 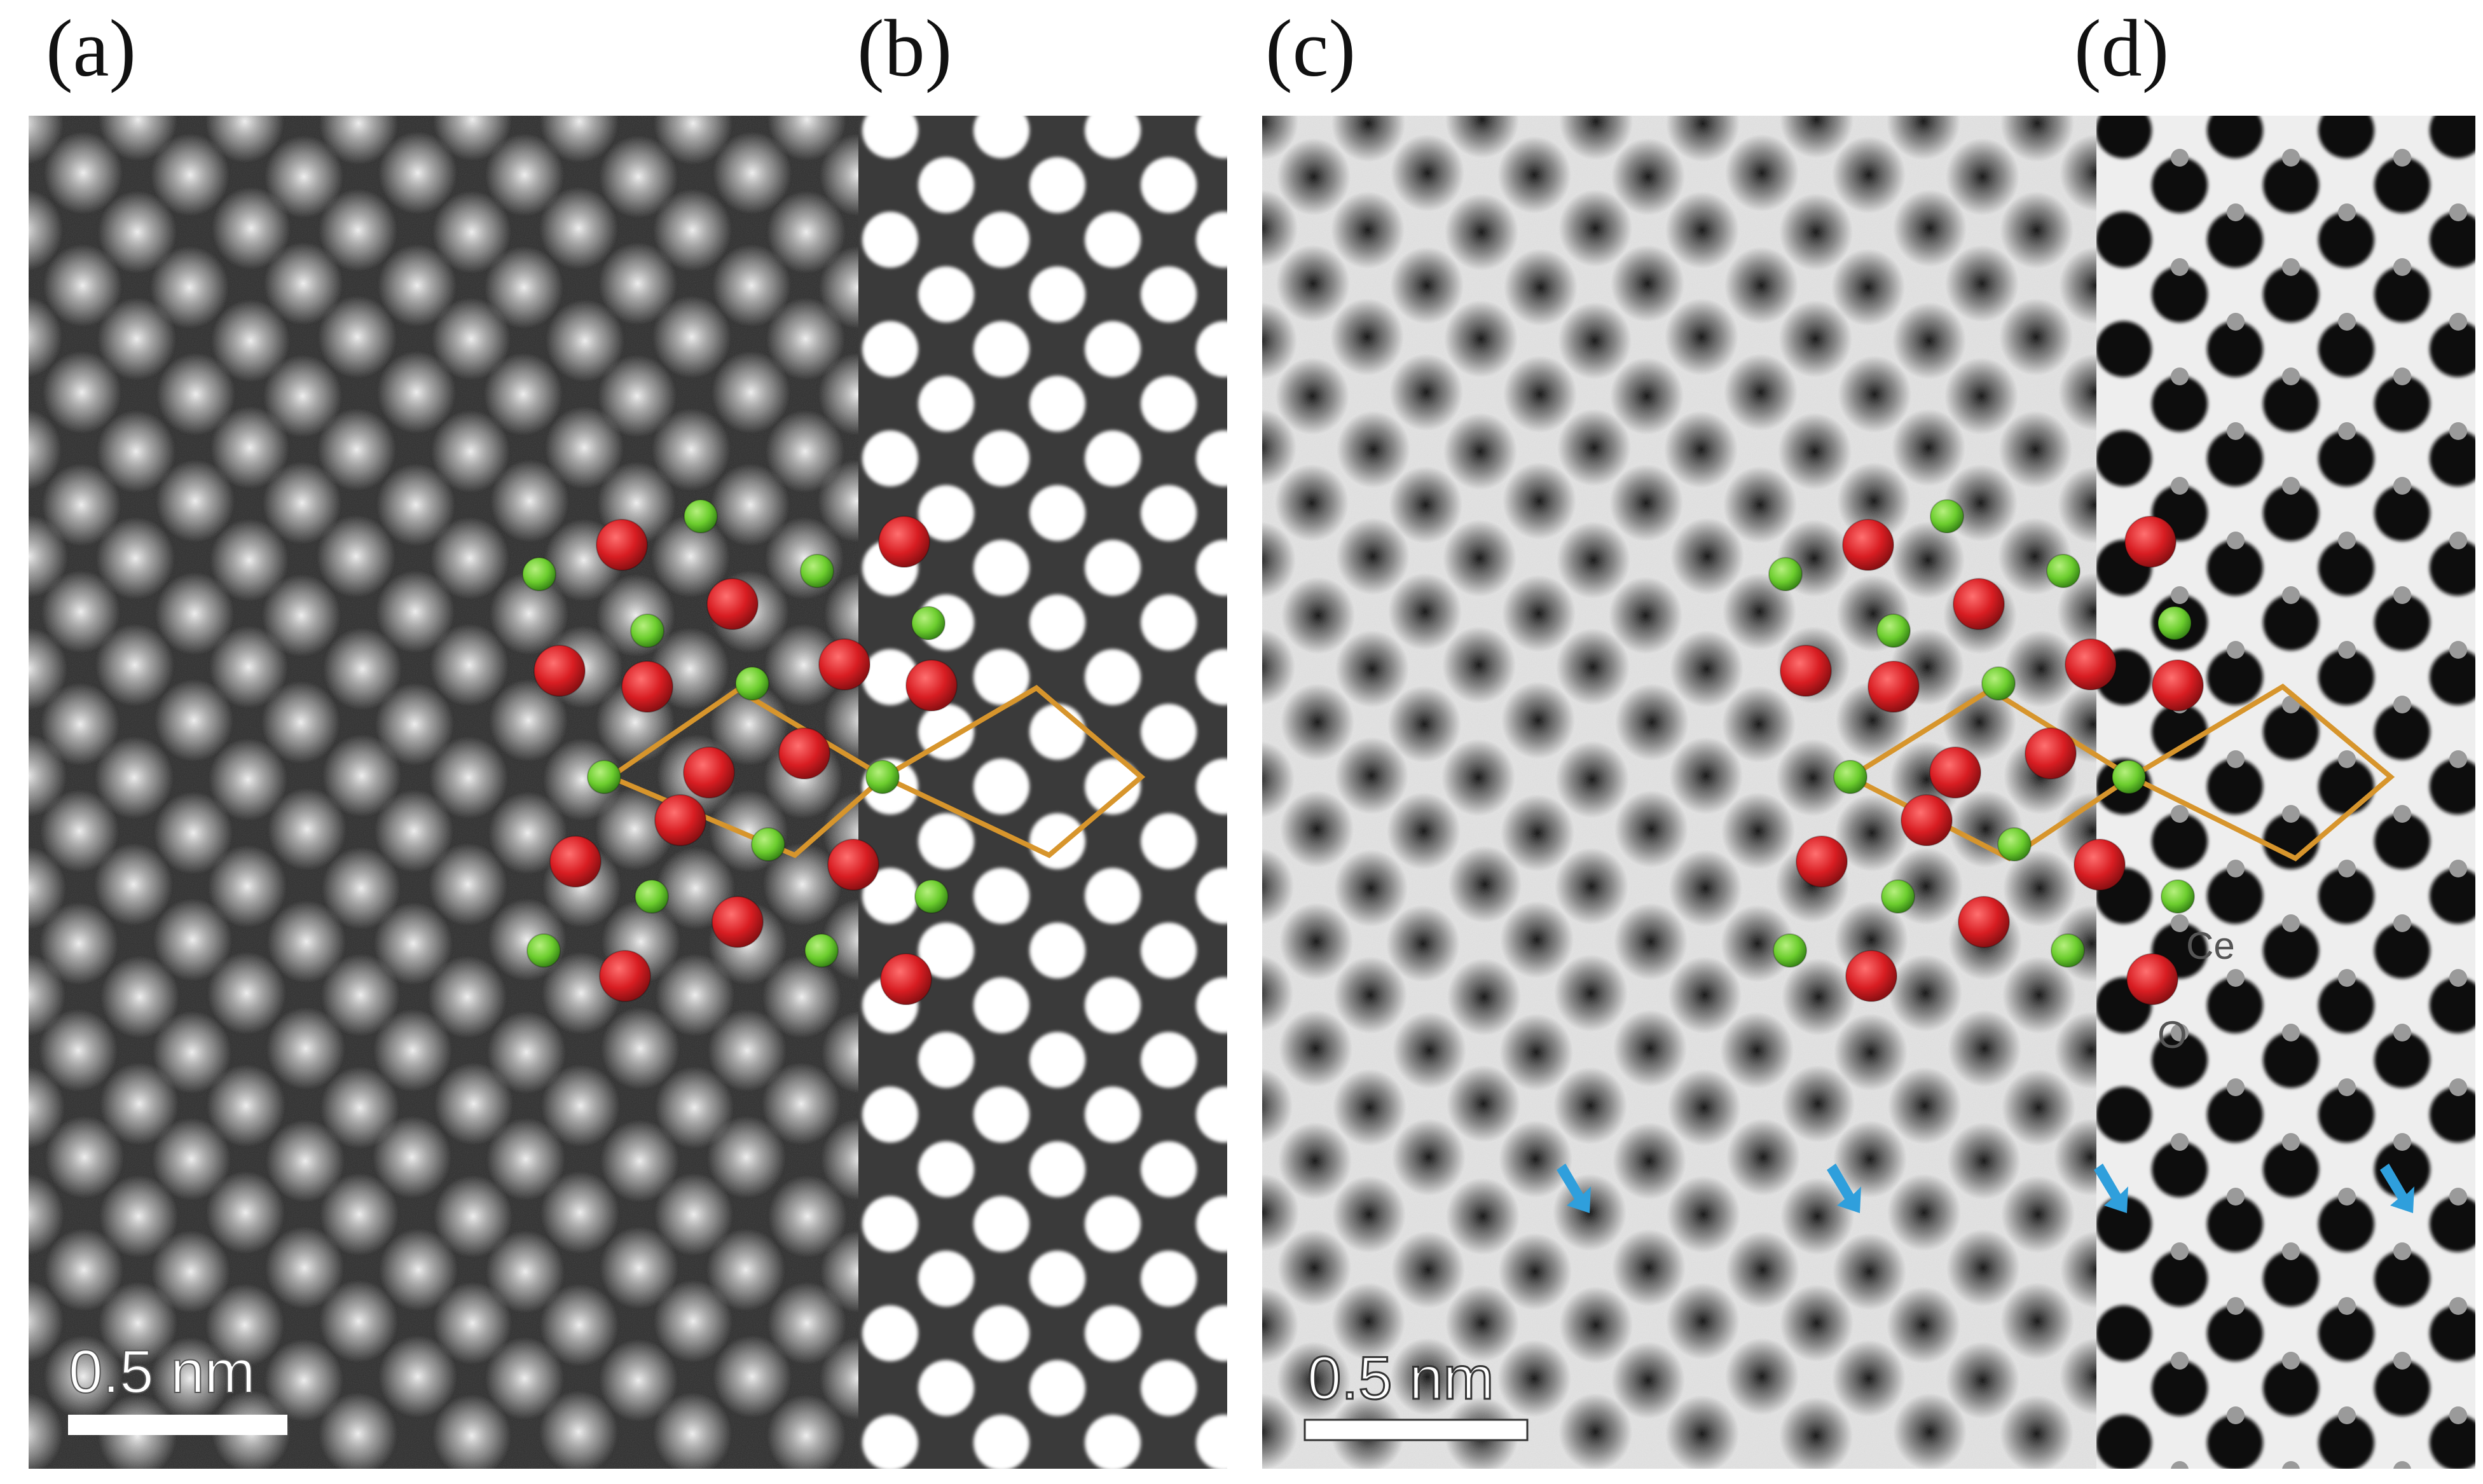 What do you see at coordinates (1044, 792) in the screenshot?
I see `panel-b-atom-columns` at bounding box center [1044, 792].